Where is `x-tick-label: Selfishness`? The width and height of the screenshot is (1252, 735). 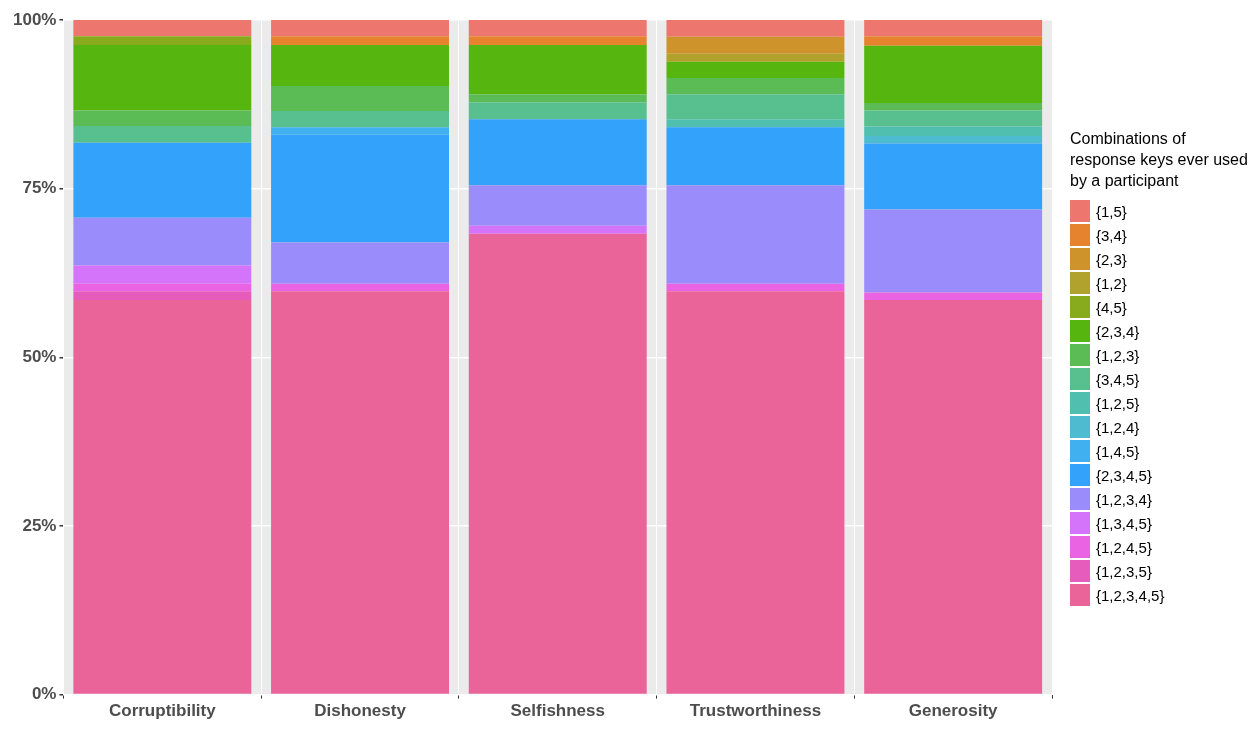
x-tick-label: Selfishness is located at coordinates (557, 711).